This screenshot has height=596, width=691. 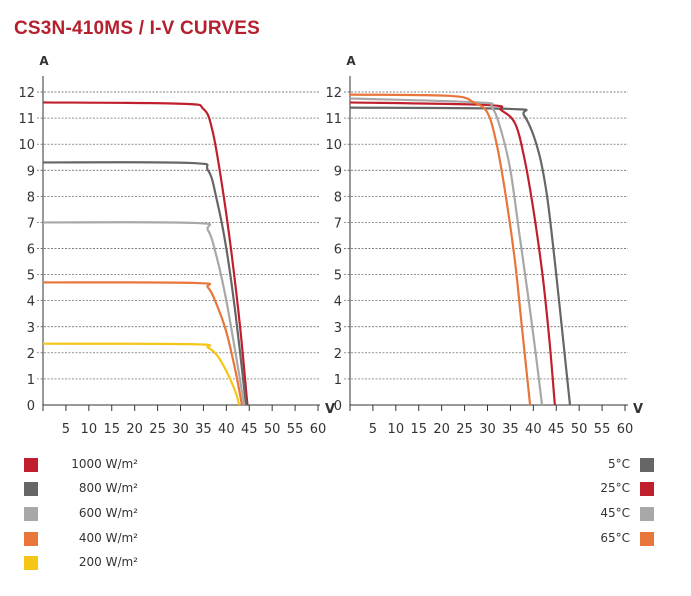 What do you see at coordinates (141, 374) in the screenshot?
I see `series-line-200-w-m-` at bounding box center [141, 374].